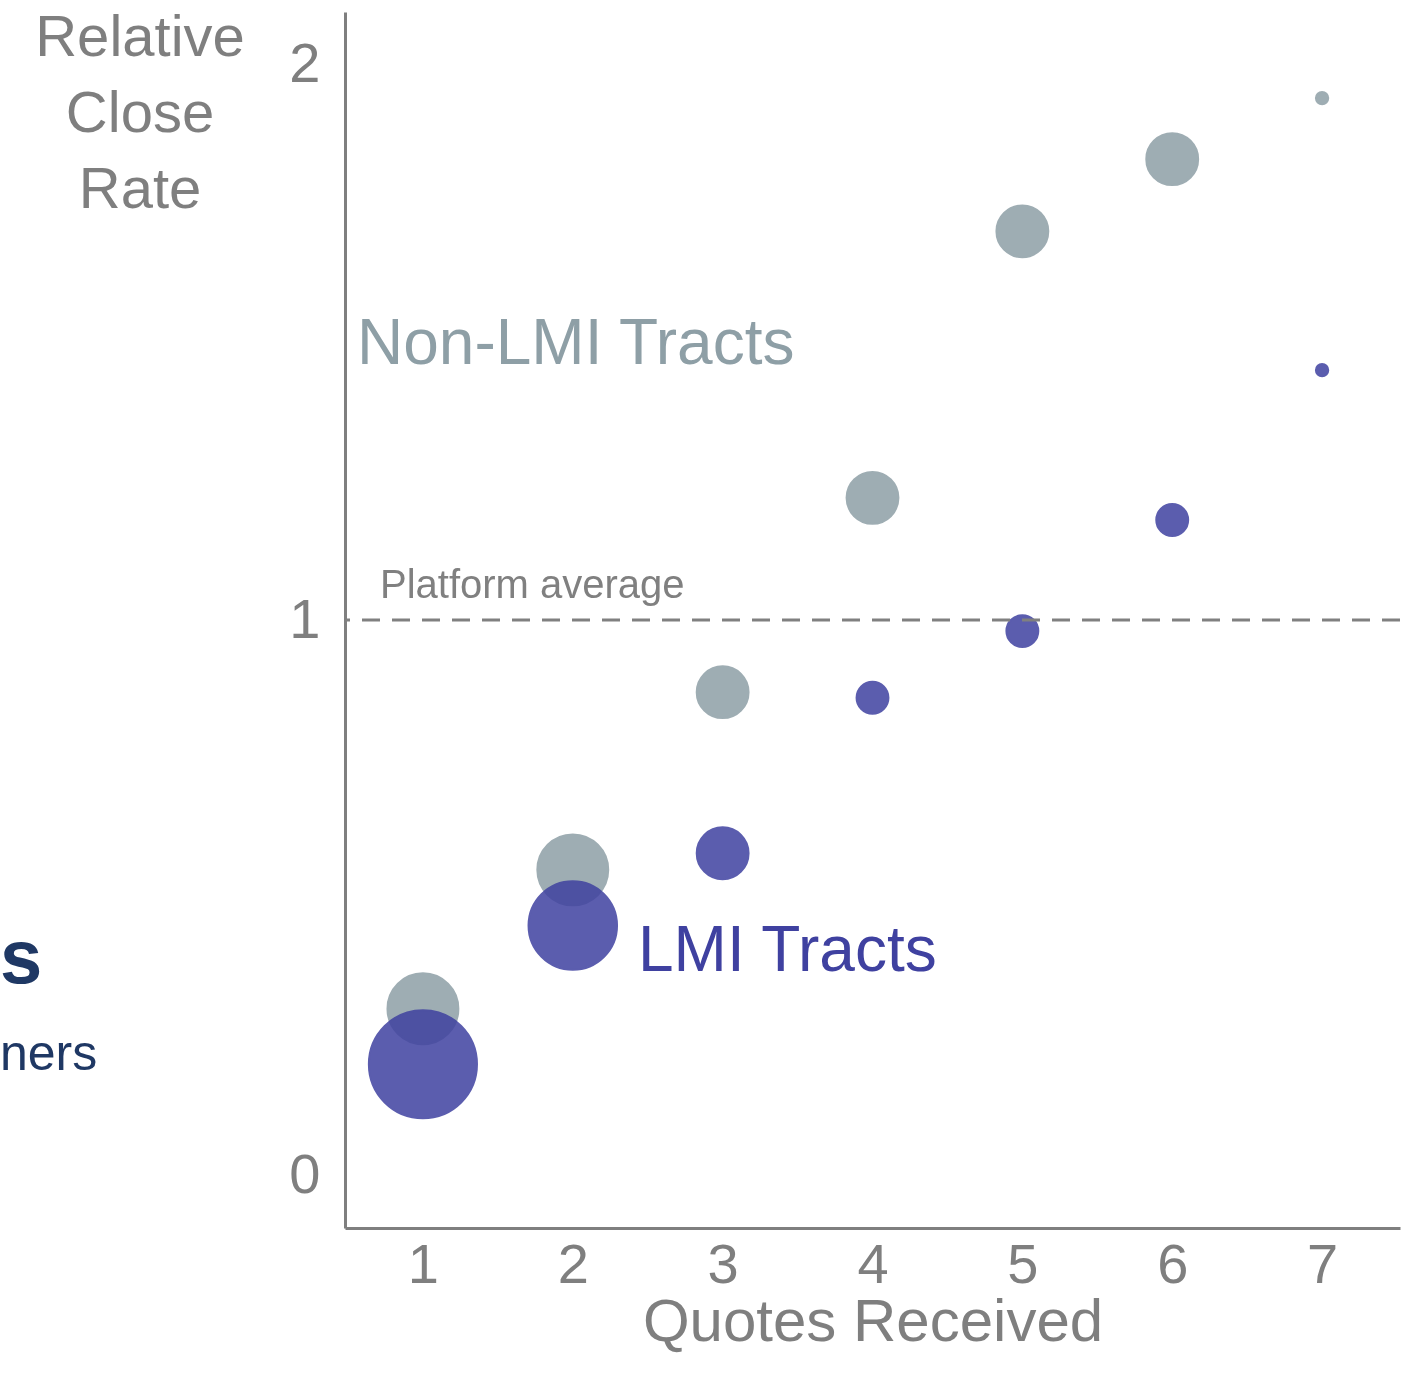 Image resolution: width=1403 pixels, height=1387 pixels. Describe the element at coordinates (573, 1263) in the screenshot. I see `x-tick-label: 2` at that location.